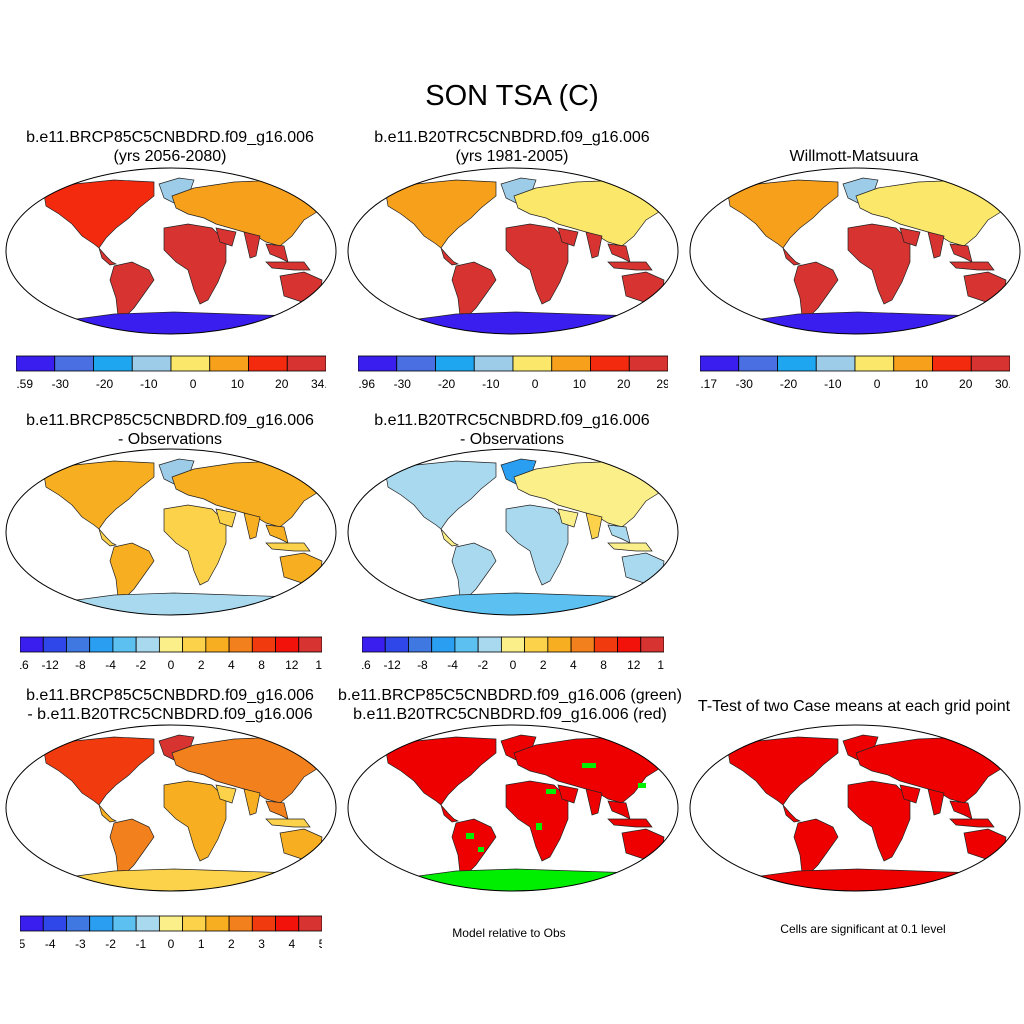 The width and height of the screenshot is (1024, 1024). What do you see at coordinates (170, 714) in the screenshot?
I see `panel-6-title-line2: - b.e11.B20TRC5CNBDRD.f09_g16.006` at bounding box center [170, 714].